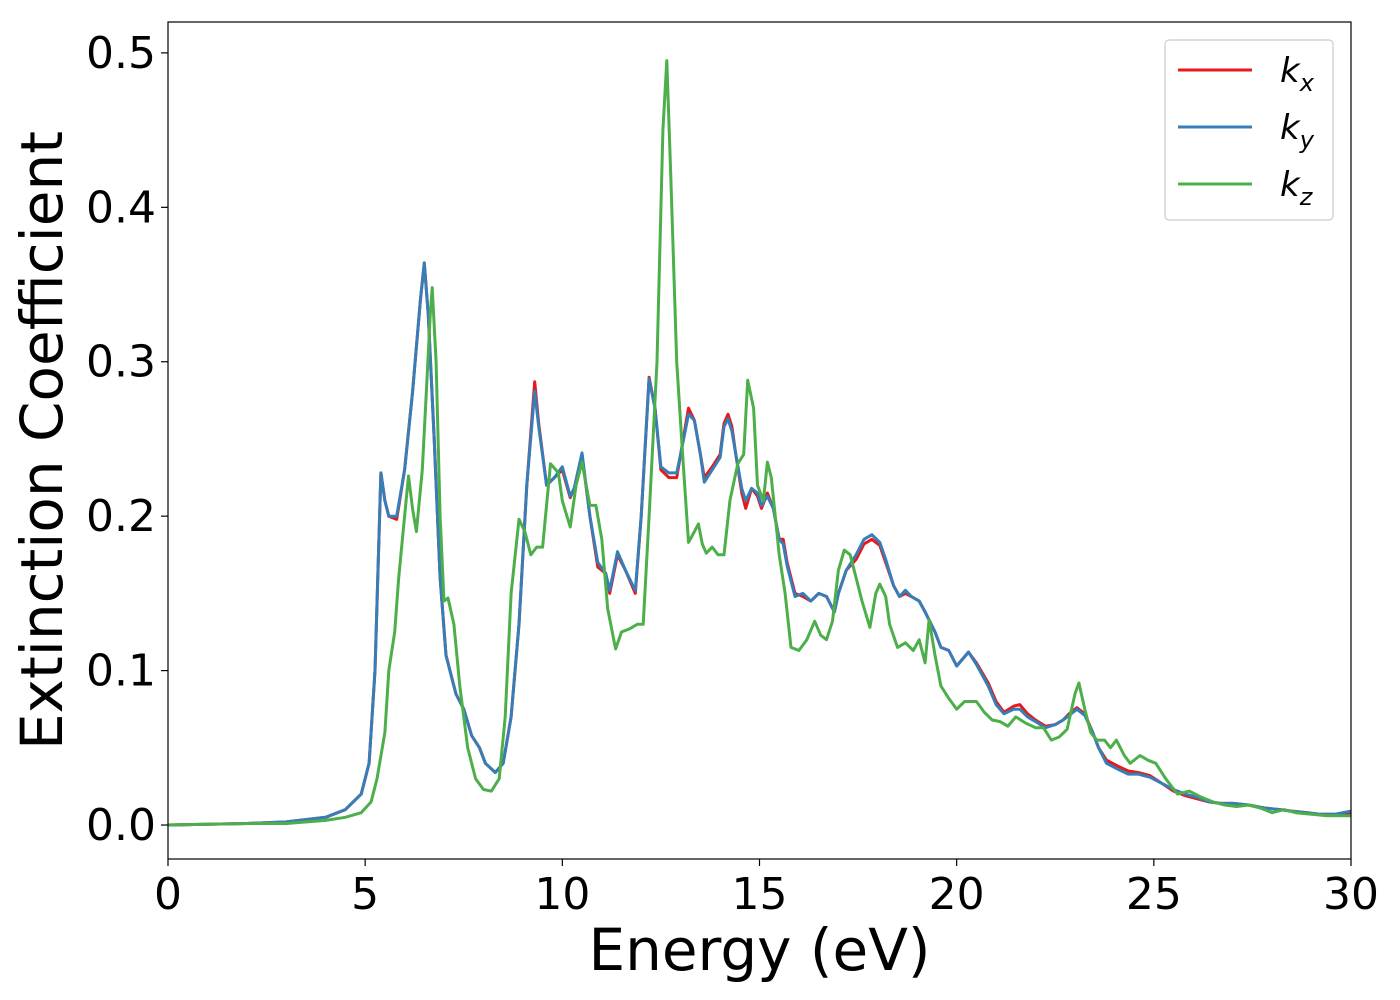  Describe the element at coordinates (365, 894) in the screenshot. I see `x-tick-label: 5` at that location.